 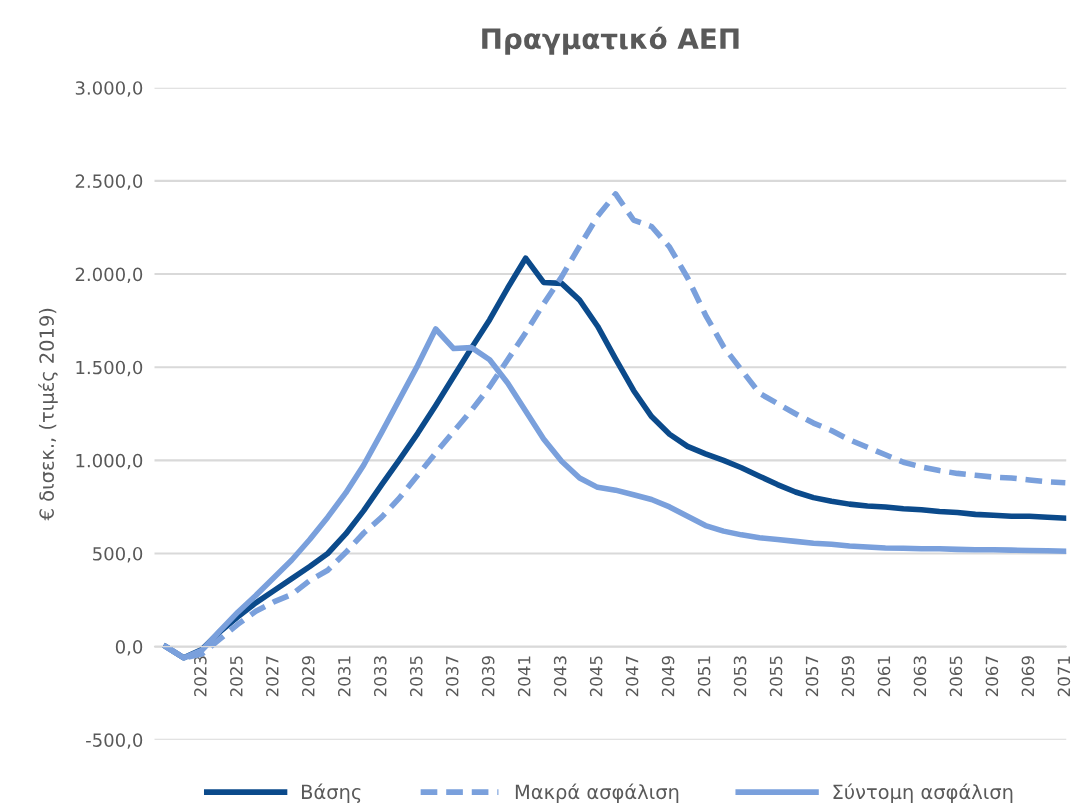 I want to click on x-tick-label: 2029, so click(x=308, y=676).